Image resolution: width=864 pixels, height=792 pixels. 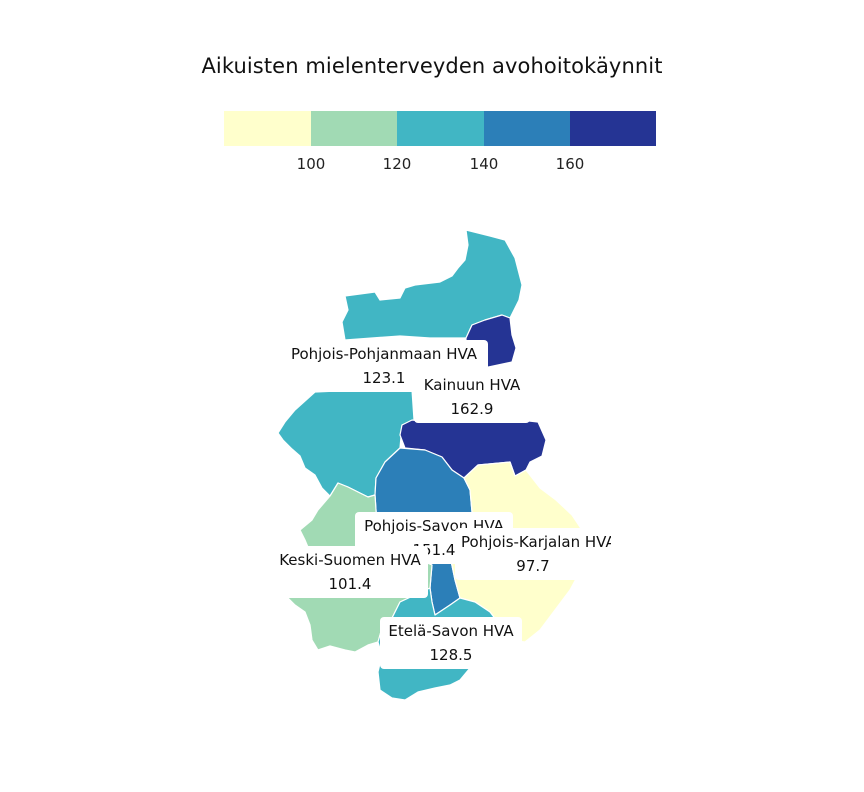 What do you see at coordinates (451, 643) in the screenshot?
I see `label-etela-savo: Etelä-Savon HVA 128.5` at bounding box center [451, 643].